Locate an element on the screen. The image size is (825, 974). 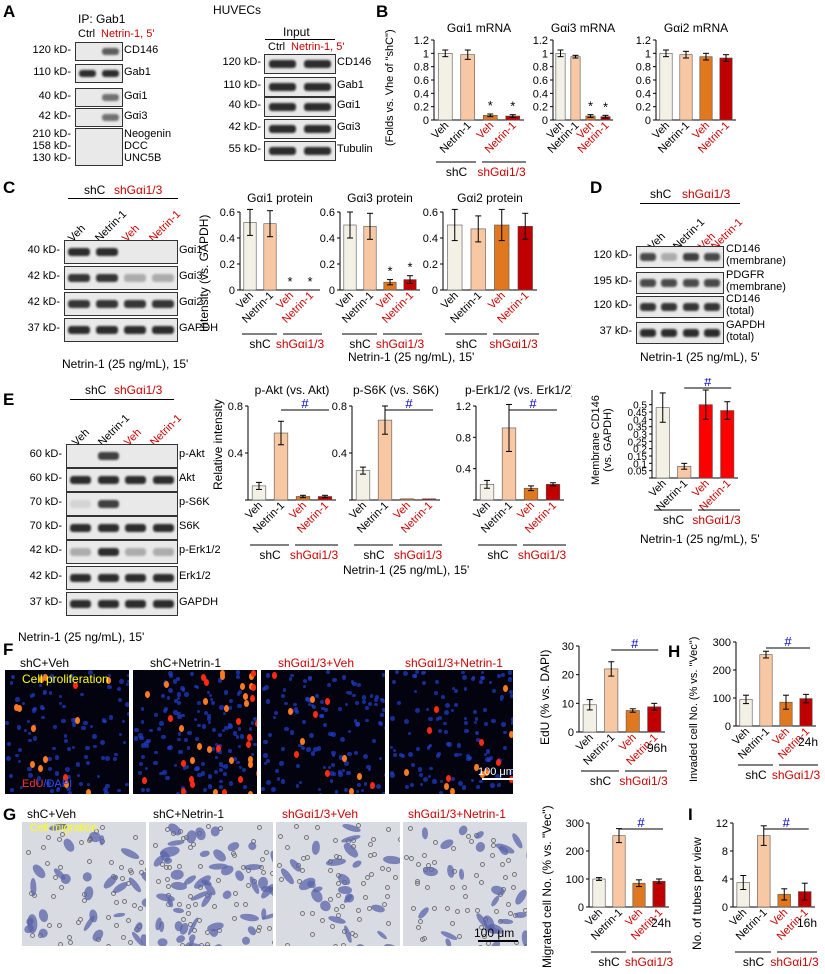
blot-label: 40 kD- is located at coordinates (43, 250).